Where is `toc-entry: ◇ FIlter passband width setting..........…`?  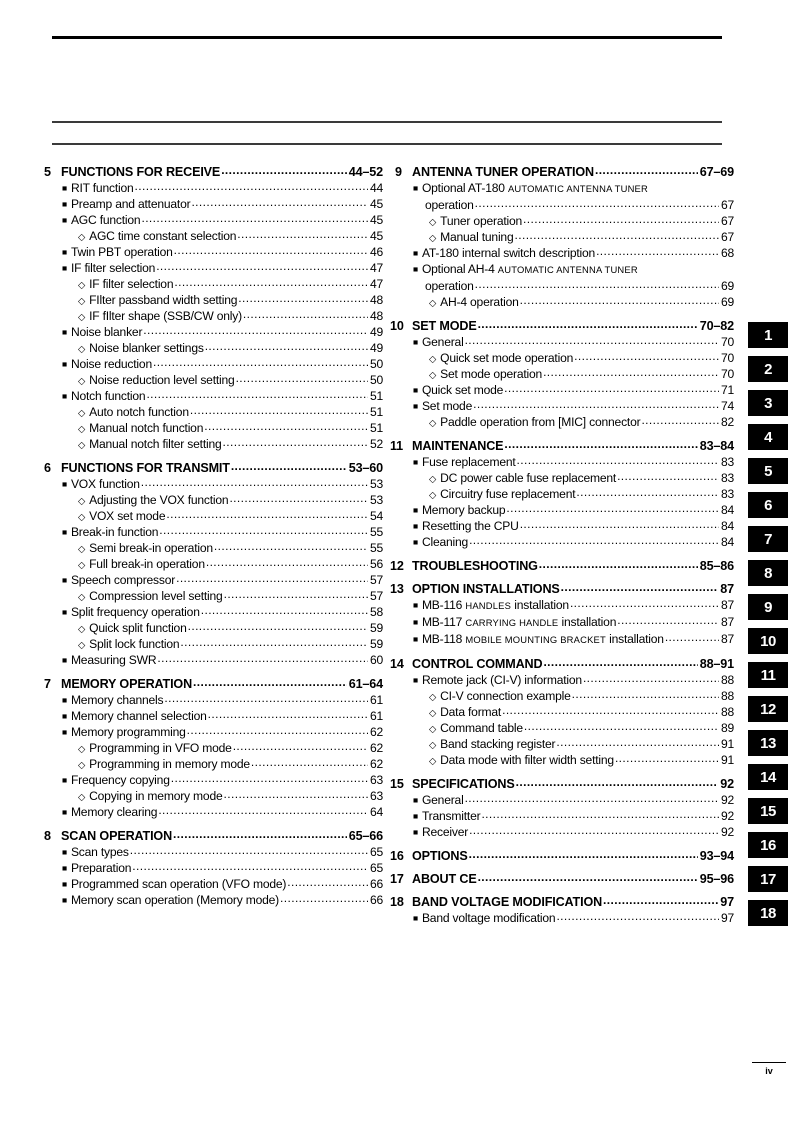 toc-entry: ◇ FIlter passband width setting..........… is located at coordinates (213, 299).